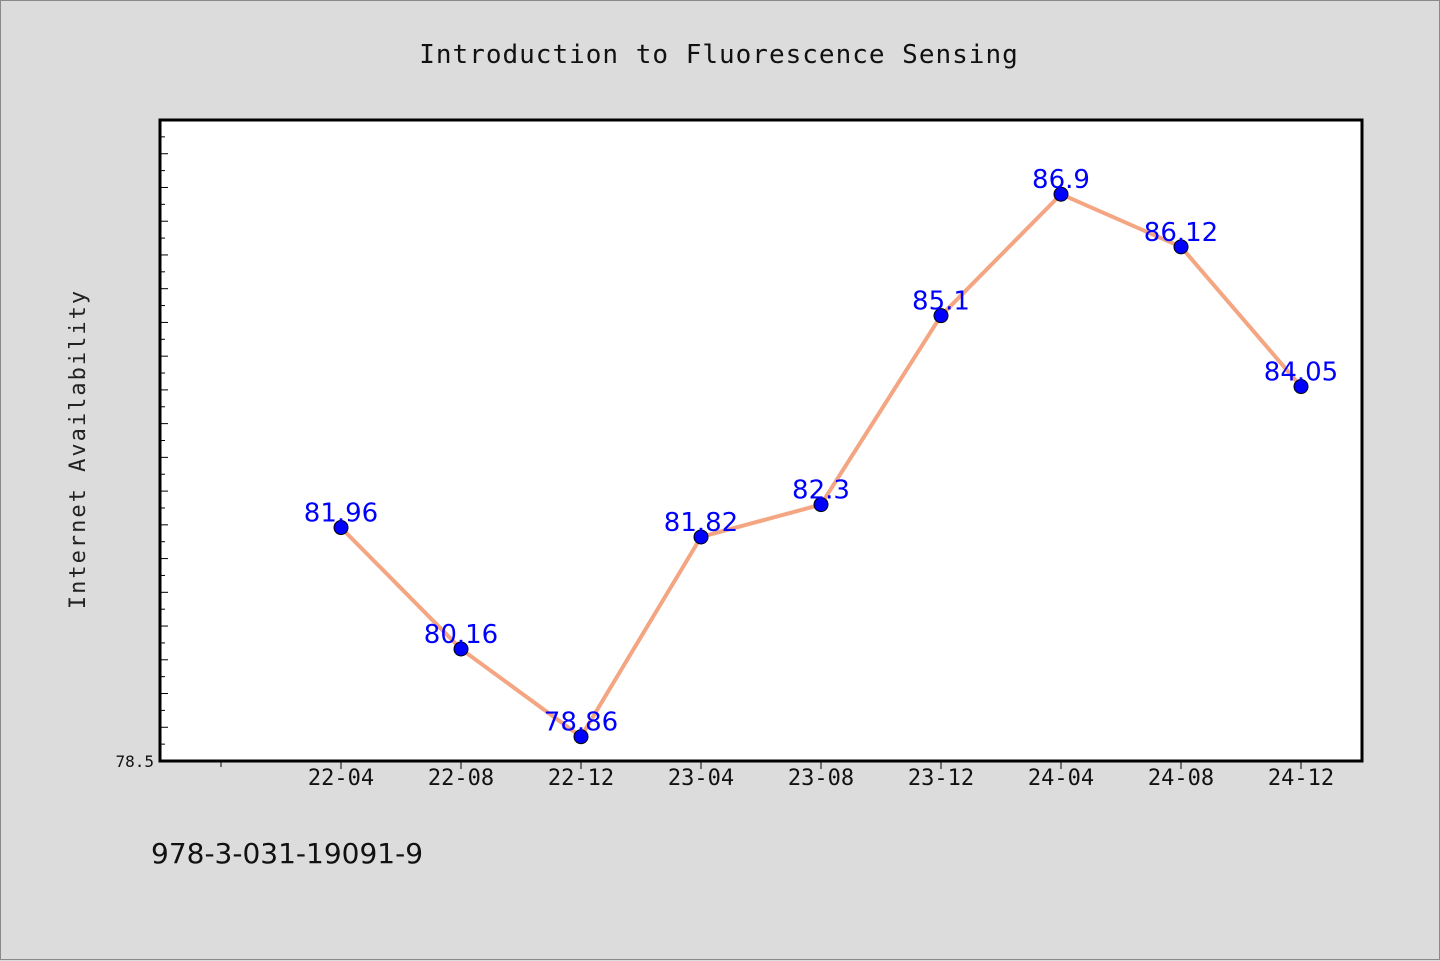  What do you see at coordinates (1301, 373) in the screenshot?
I see `data-label: 84.05` at bounding box center [1301, 373].